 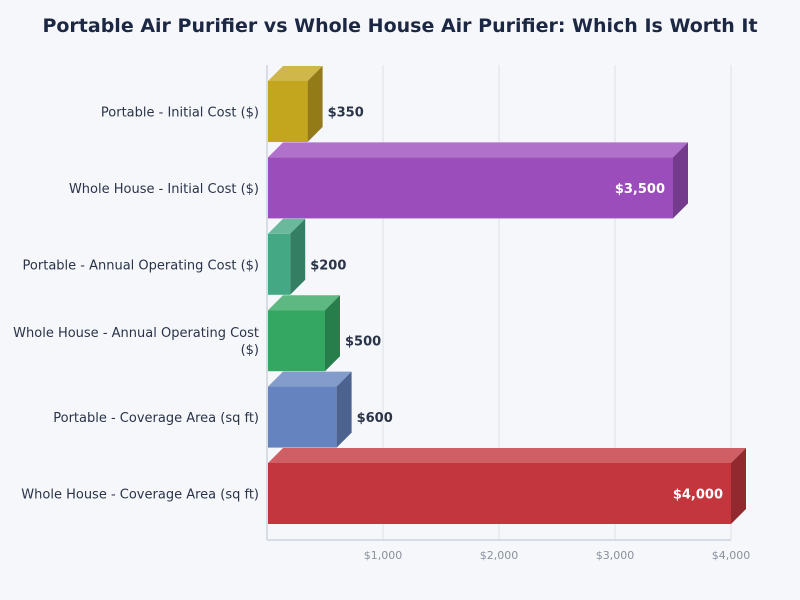 What do you see at coordinates (346, 113) in the screenshot?
I see `data-label: $350` at bounding box center [346, 113].